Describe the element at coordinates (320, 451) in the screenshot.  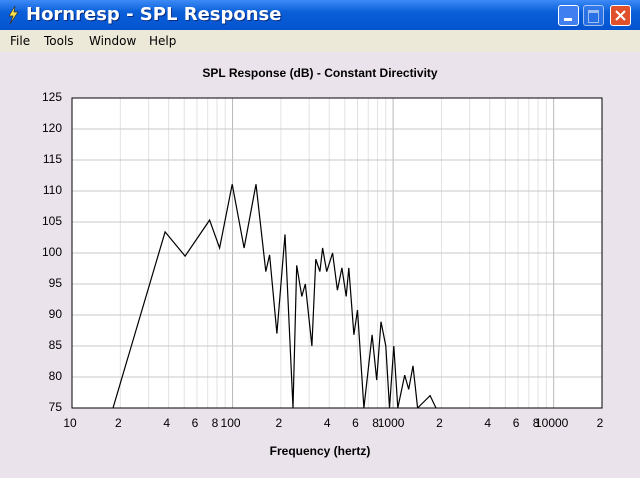
I see `x-axis-label: Frequency (hertz)` at that location.